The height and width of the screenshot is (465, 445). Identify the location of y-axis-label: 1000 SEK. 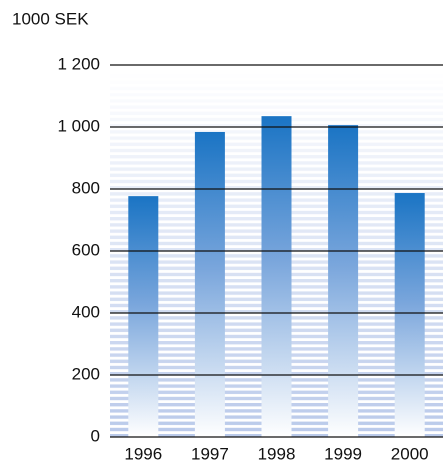
(50, 18).